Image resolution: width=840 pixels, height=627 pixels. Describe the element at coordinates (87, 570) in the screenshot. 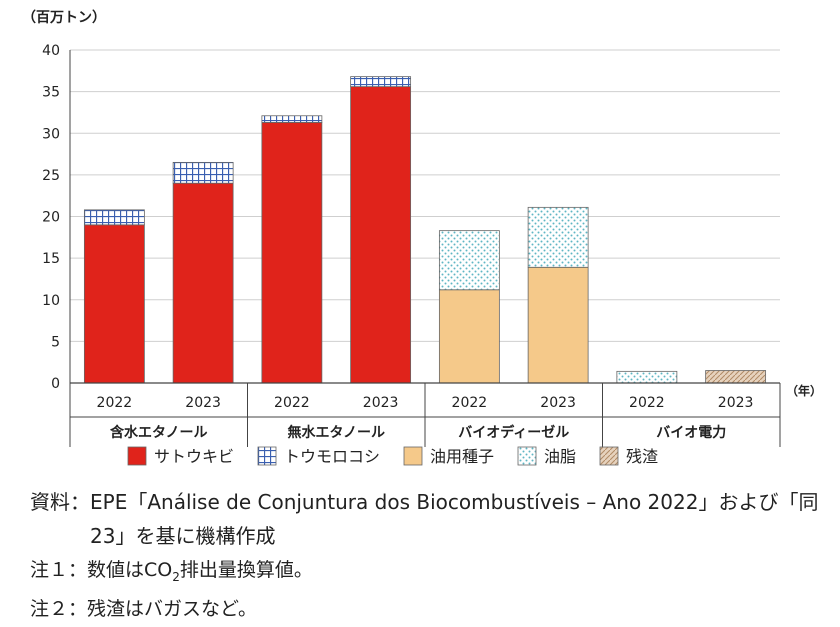

I see `note1-prefix: 注１：数値は` at that location.